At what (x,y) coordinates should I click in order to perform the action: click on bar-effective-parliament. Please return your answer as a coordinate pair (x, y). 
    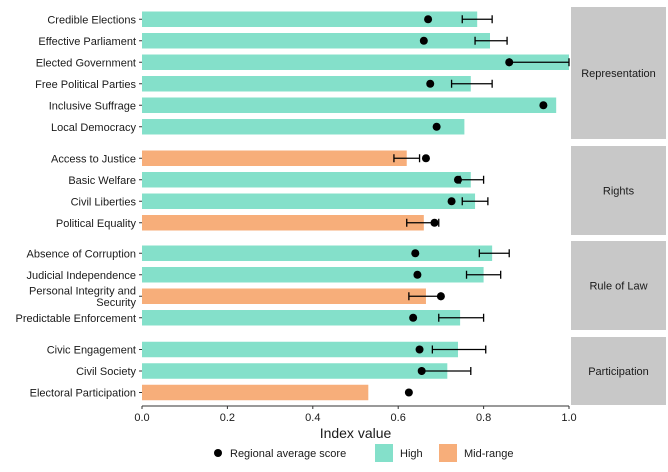
    Looking at the image, I should click on (316, 41).